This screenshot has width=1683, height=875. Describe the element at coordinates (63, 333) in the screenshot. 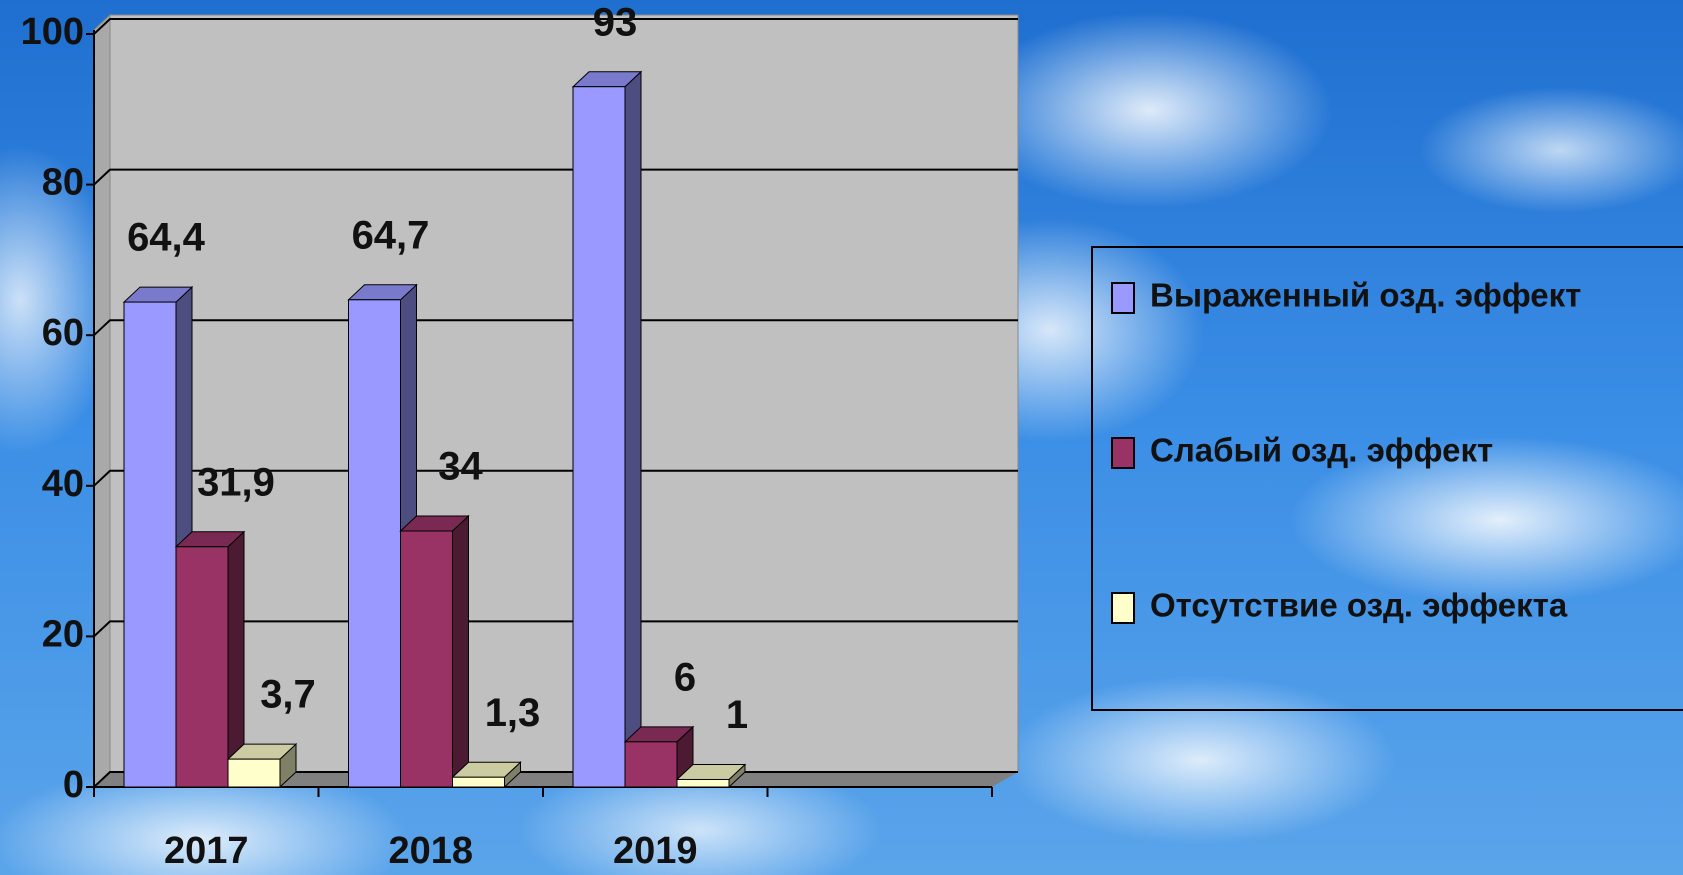

I see `y-tick-label: 60` at that location.